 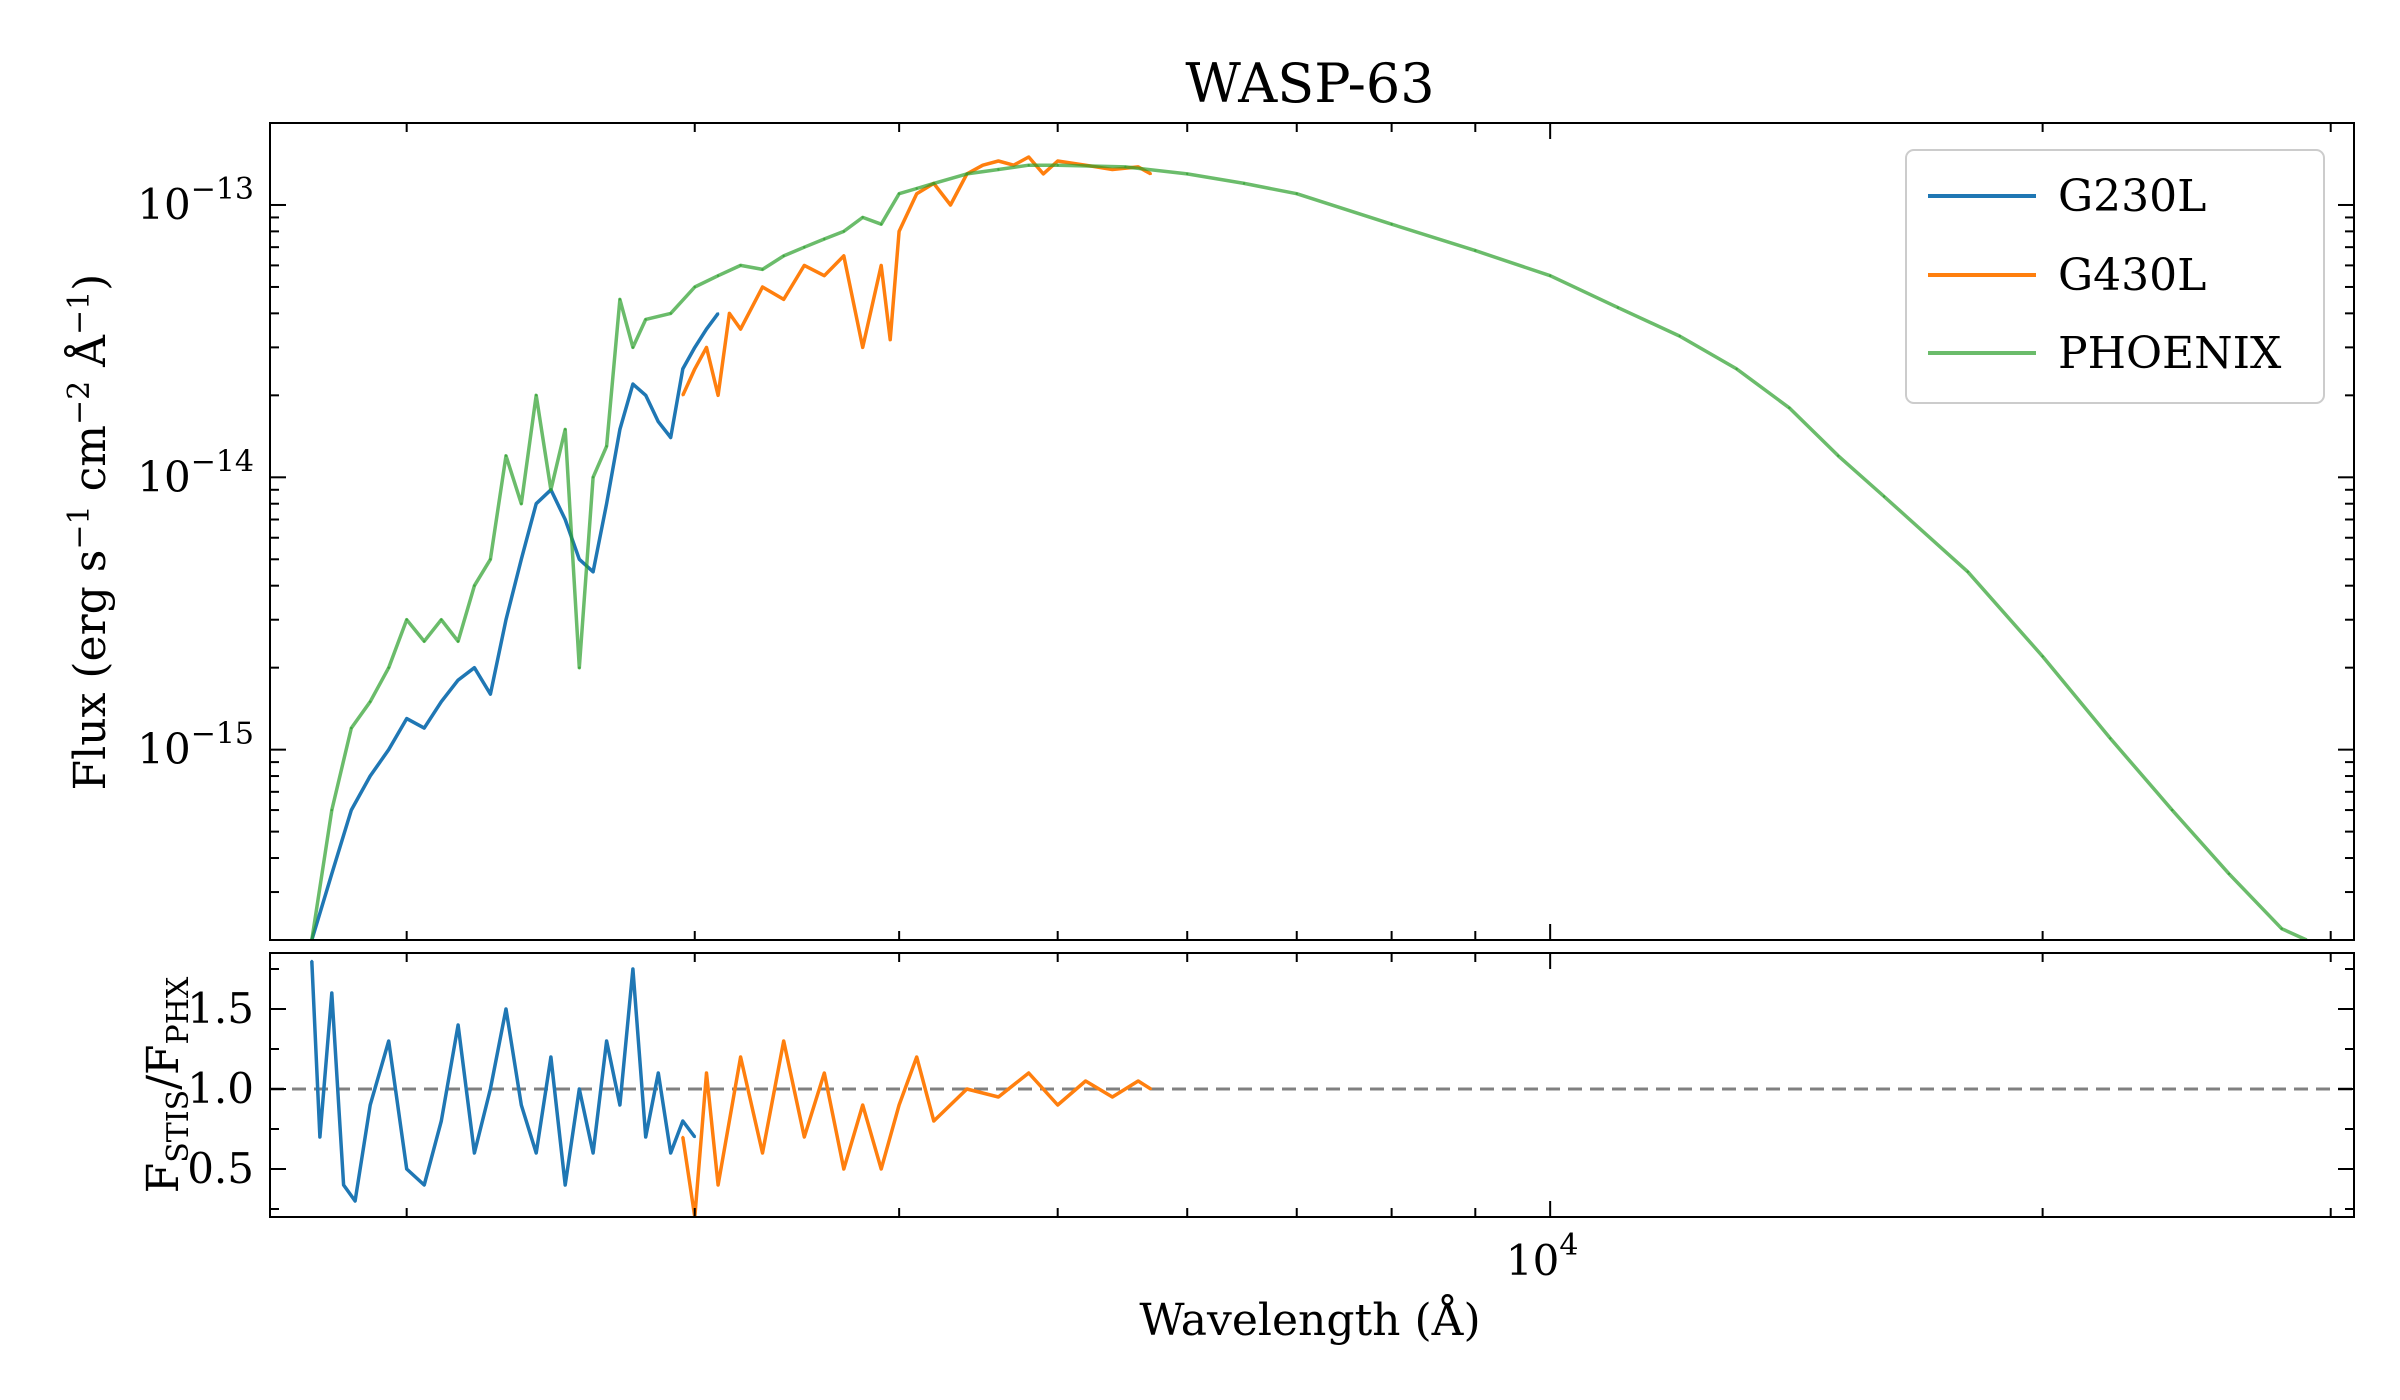 What do you see at coordinates (916, 1128) in the screenshot?
I see `bottom-series-g430l` at bounding box center [916, 1128].